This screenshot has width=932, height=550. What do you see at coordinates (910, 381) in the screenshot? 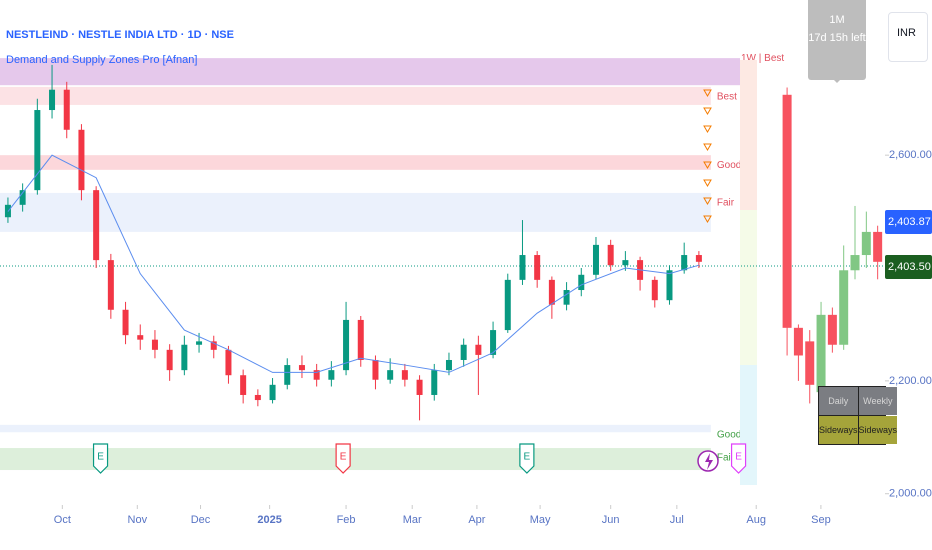
I see `y-tick-label: 2,200.00` at bounding box center [910, 381].